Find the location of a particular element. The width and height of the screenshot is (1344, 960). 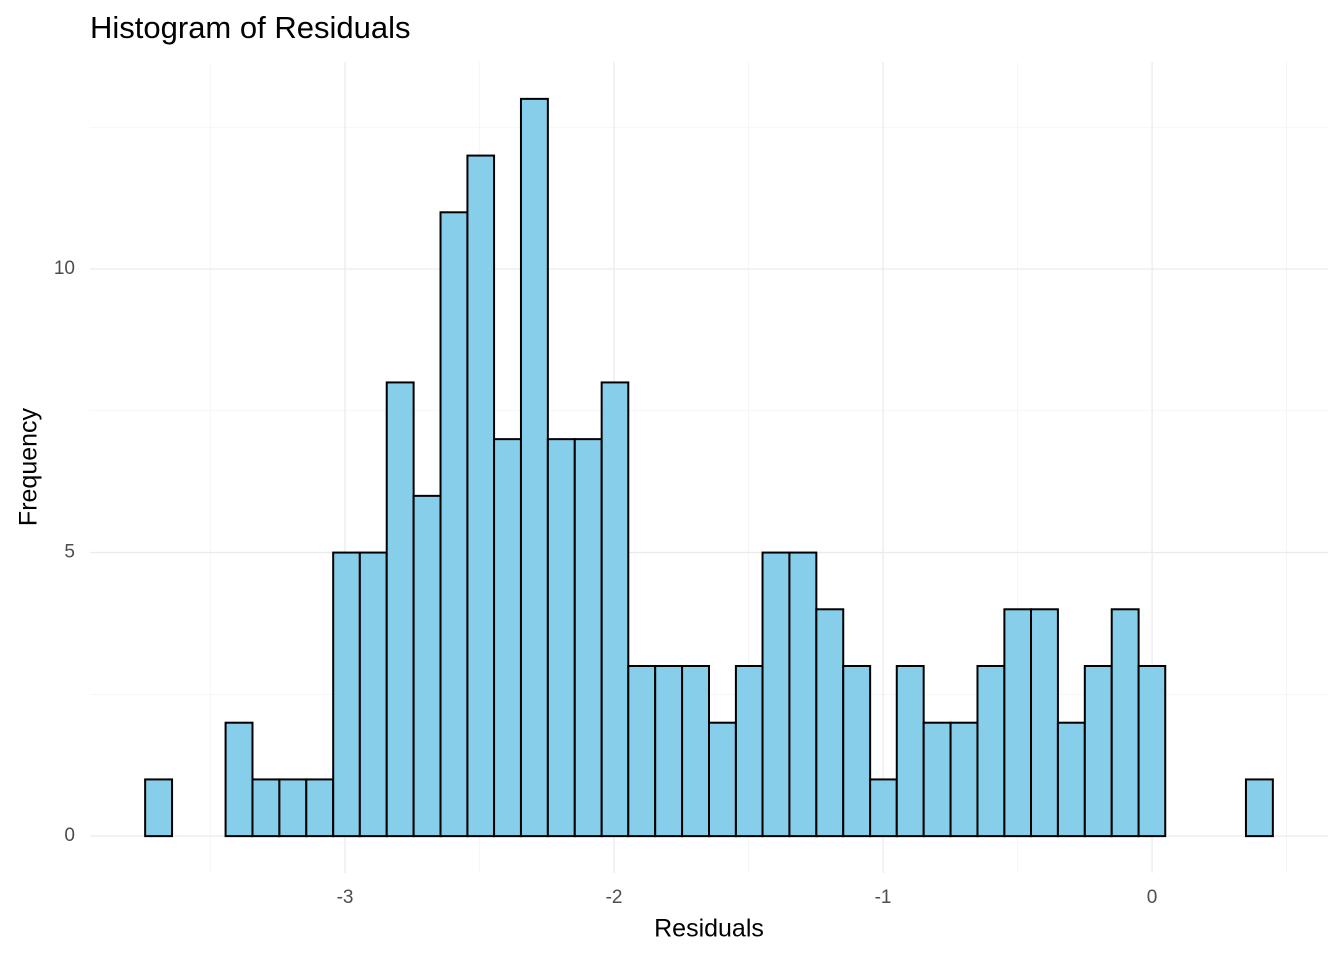

x-axis-title: Residuals is located at coordinates (709, 929).